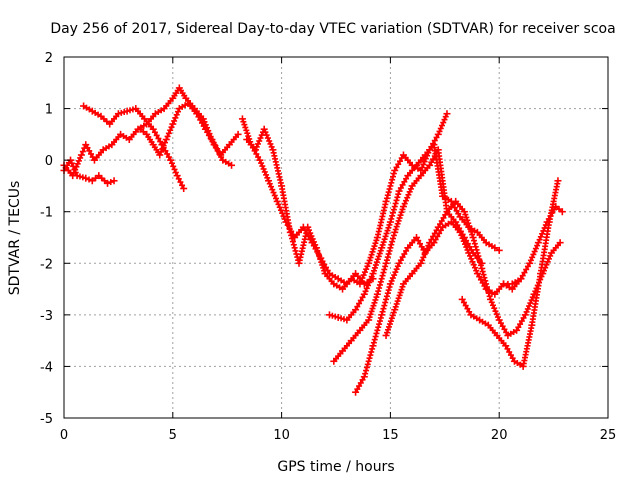  What do you see at coordinates (499, 435) in the screenshot?
I see `x-tick-label: 20` at bounding box center [499, 435].